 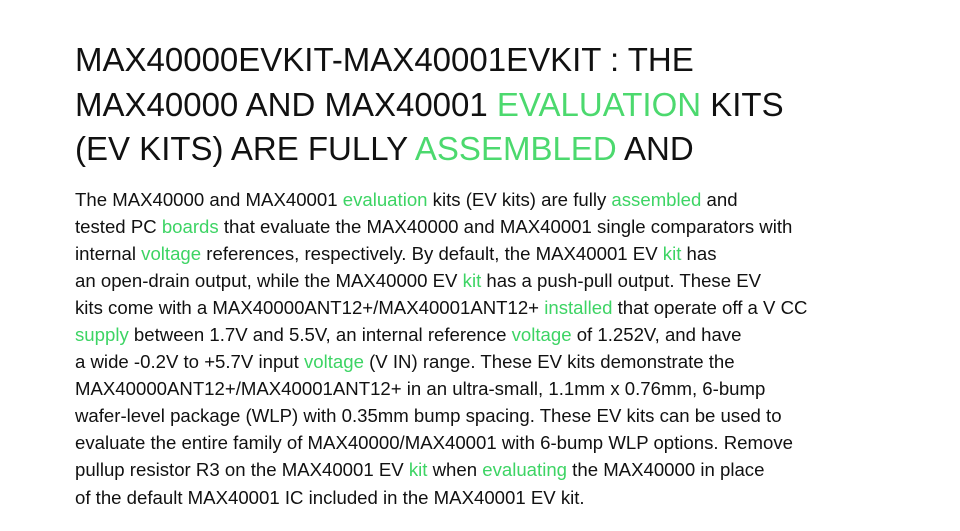 I want to click on text-segment: KITS, so click(x=742, y=104).